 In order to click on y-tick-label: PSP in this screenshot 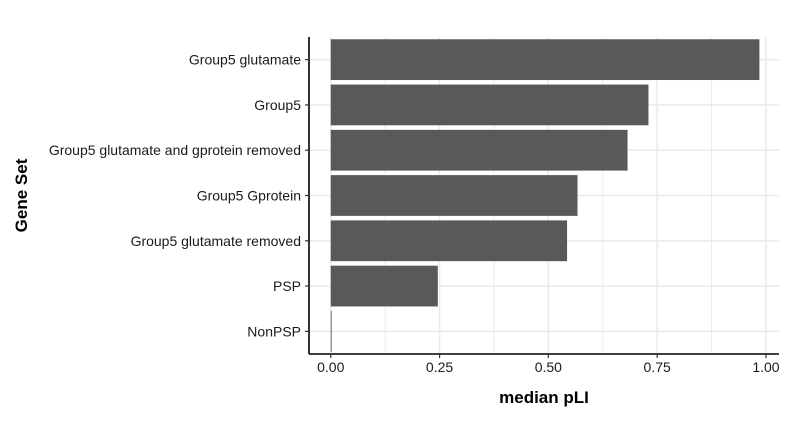, I will do `click(287, 286)`.